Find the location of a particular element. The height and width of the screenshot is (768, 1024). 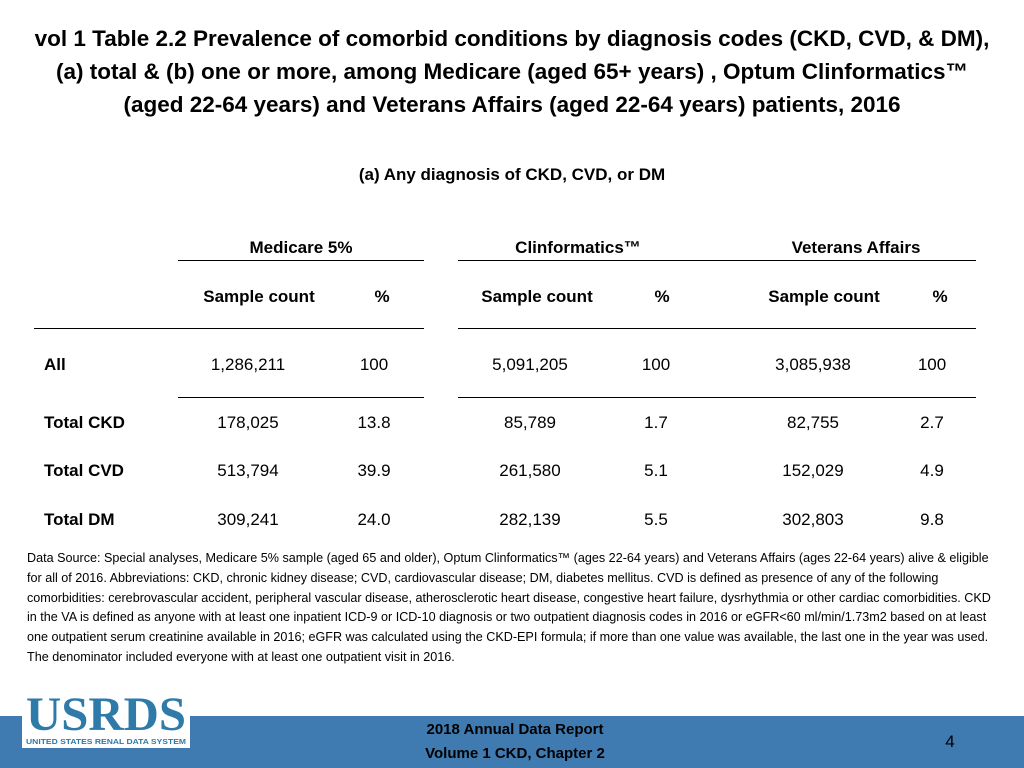

subheader-medicare-count: Sample count is located at coordinates (259, 296).